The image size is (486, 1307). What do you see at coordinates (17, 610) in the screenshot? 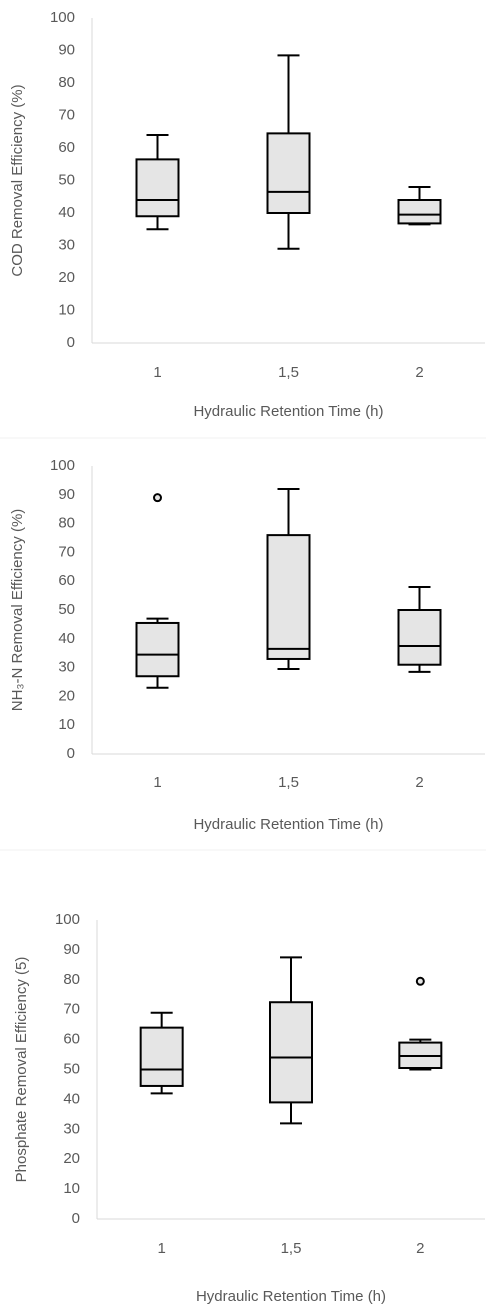
I see `y-axis-label: NH₃-N Removal Efficiency (%)` at bounding box center [17, 610].